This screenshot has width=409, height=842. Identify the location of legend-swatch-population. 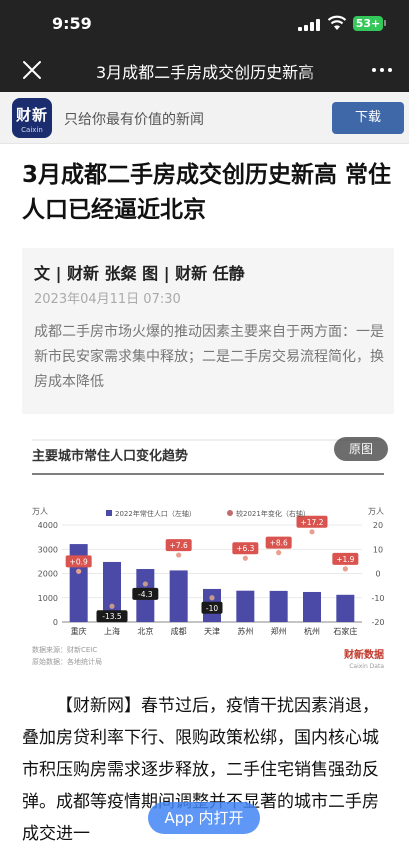
(109, 513).